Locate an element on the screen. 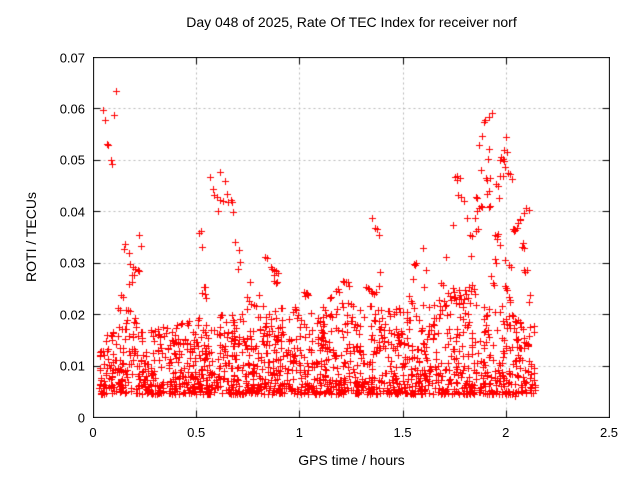 The image size is (640, 480). y-tick-label: 0.03 is located at coordinates (72, 263).